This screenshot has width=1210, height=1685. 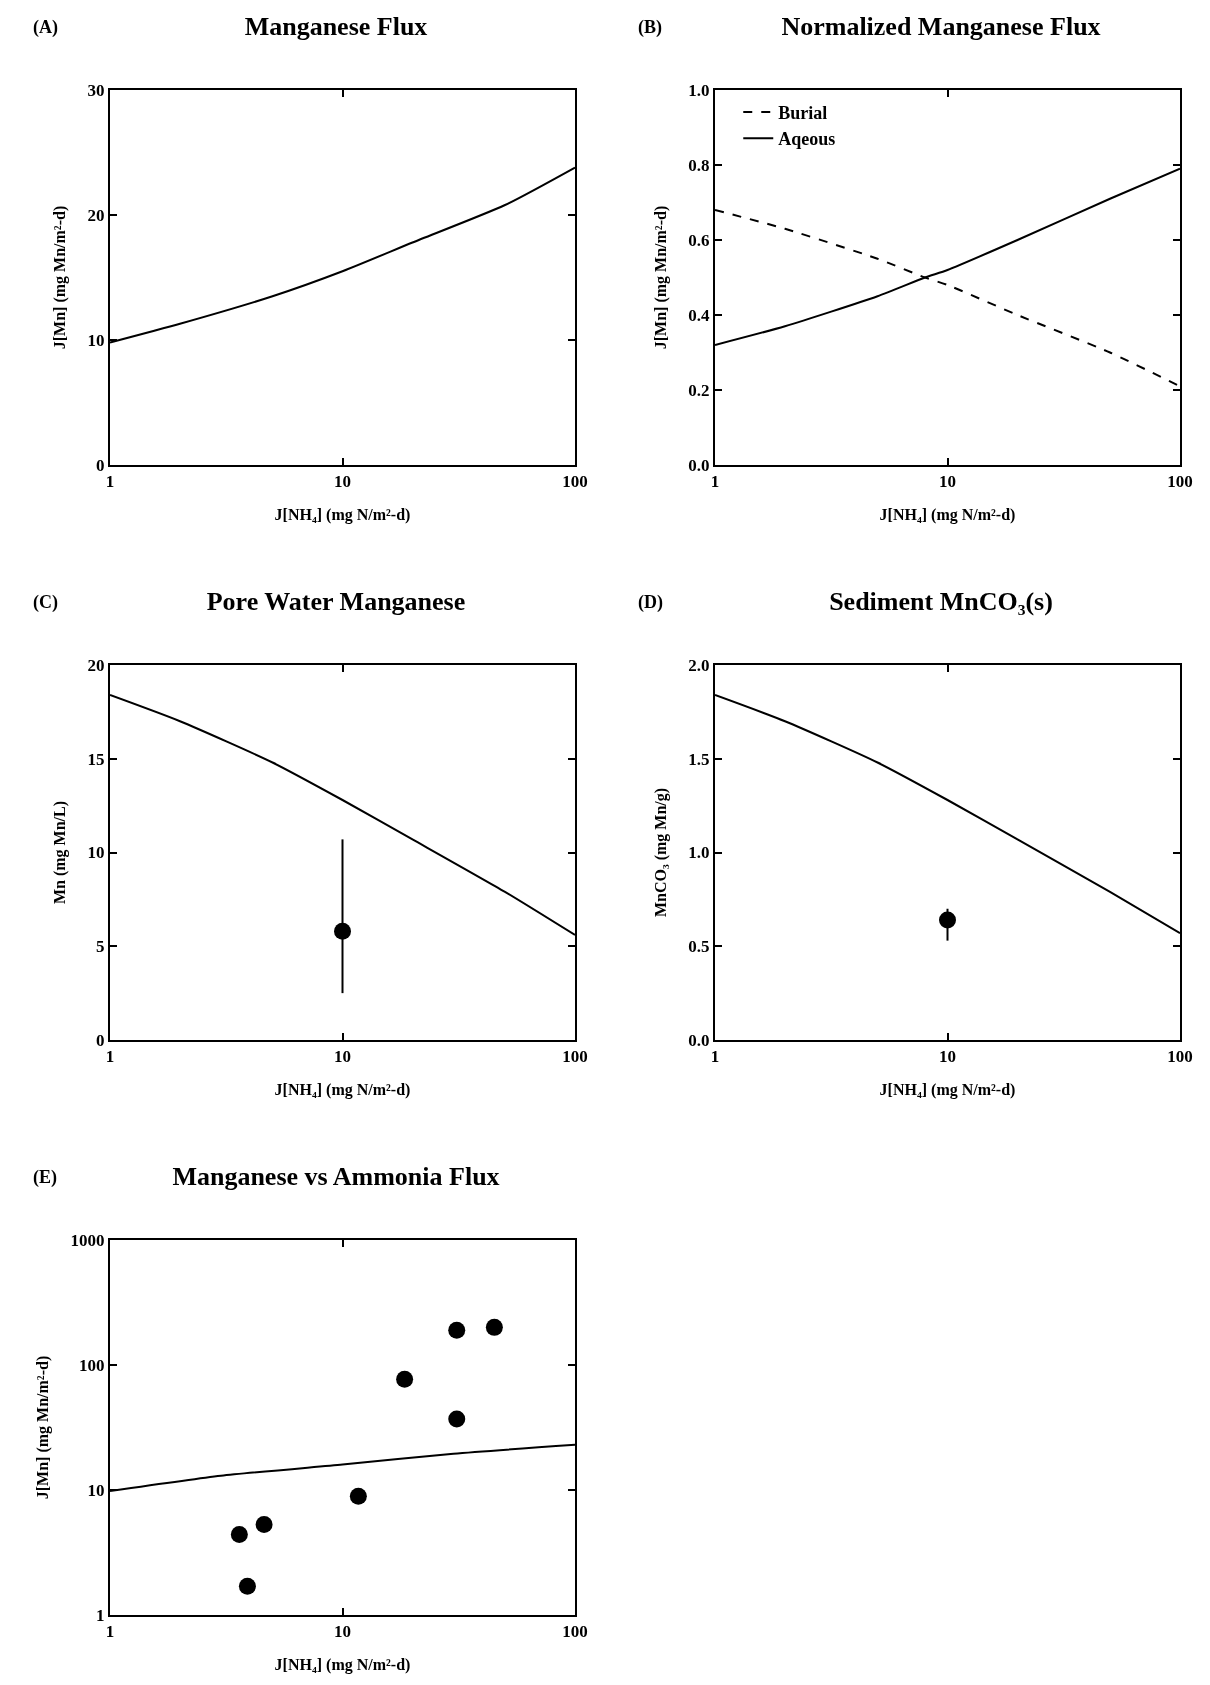 What do you see at coordinates (699, 315) in the screenshot?
I see `y-tick-label: 0.4` at bounding box center [699, 315].